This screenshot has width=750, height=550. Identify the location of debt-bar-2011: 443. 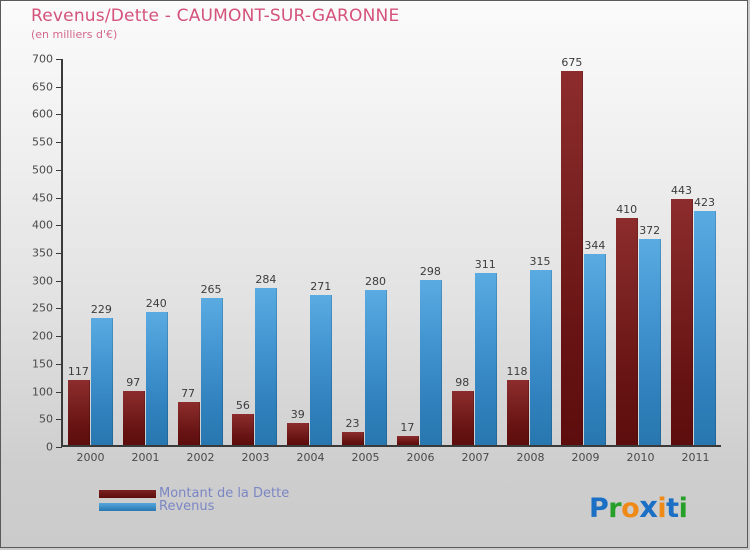
(682, 314).